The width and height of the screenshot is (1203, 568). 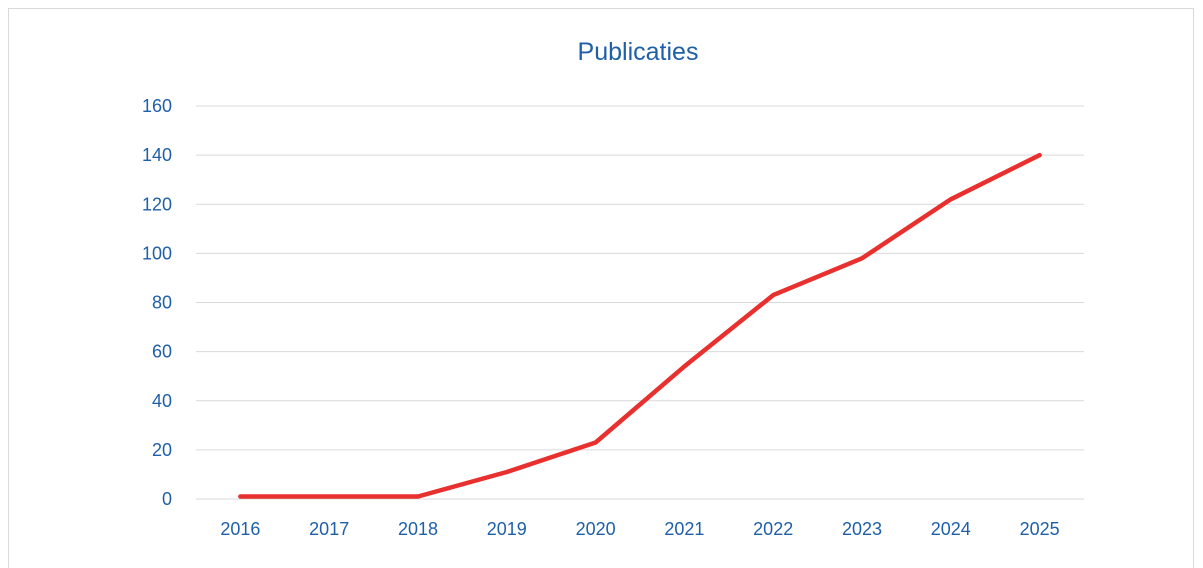 What do you see at coordinates (240, 529) in the screenshot?
I see `x-tick-label: 2016` at bounding box center [240, 529].